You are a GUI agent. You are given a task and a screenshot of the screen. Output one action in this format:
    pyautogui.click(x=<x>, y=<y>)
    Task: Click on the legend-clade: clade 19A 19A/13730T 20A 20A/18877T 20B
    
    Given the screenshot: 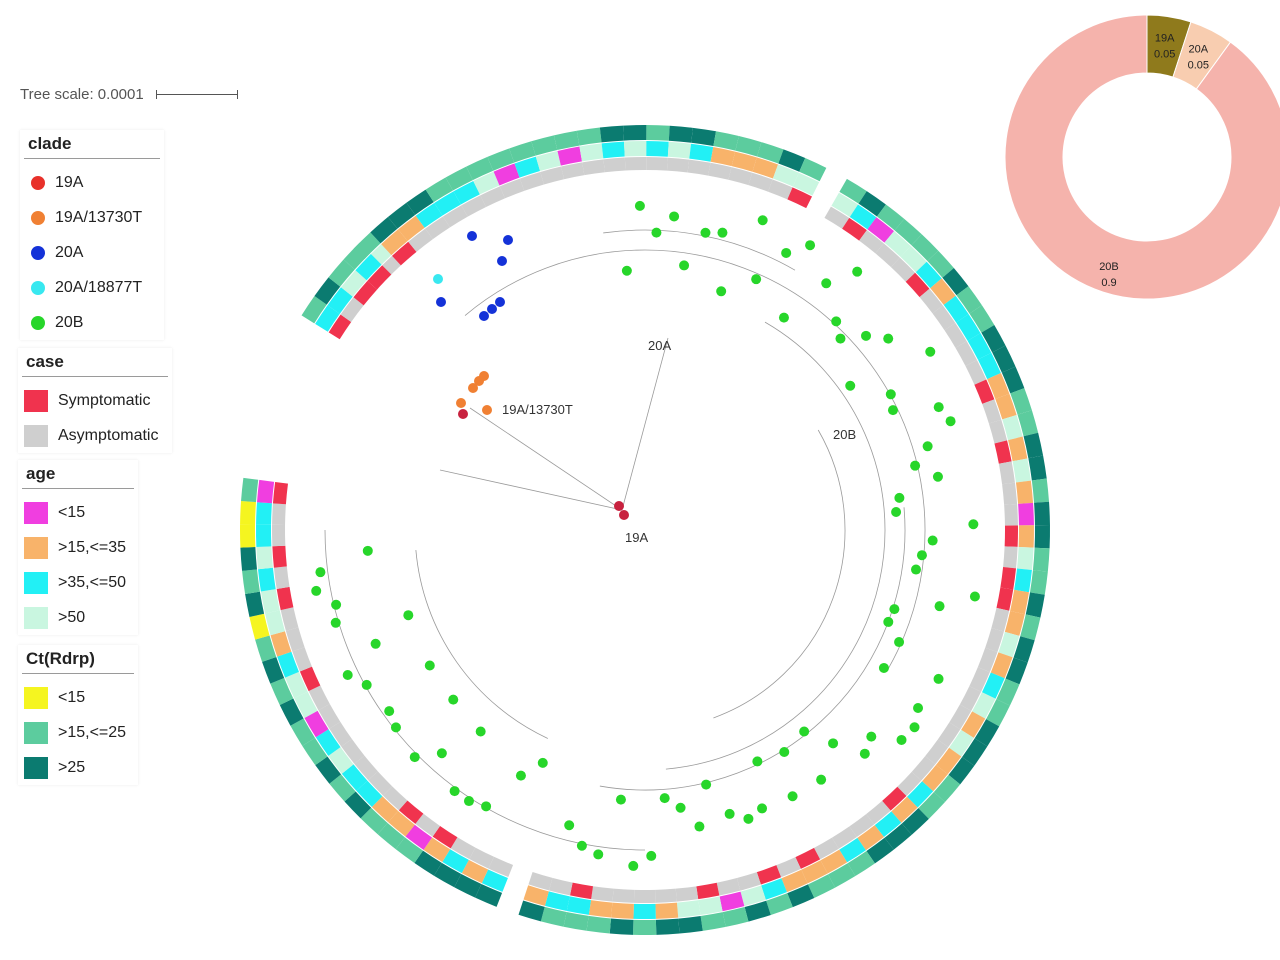 What is the action you would take?
    pyautogui.click(x=92, y=235)
    